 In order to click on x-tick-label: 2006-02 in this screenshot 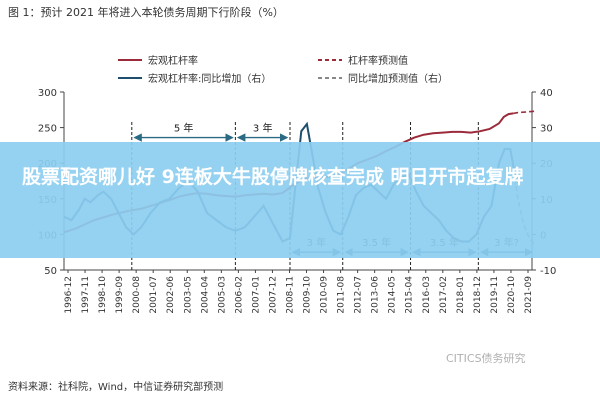, I will do `click(239, 295)`.